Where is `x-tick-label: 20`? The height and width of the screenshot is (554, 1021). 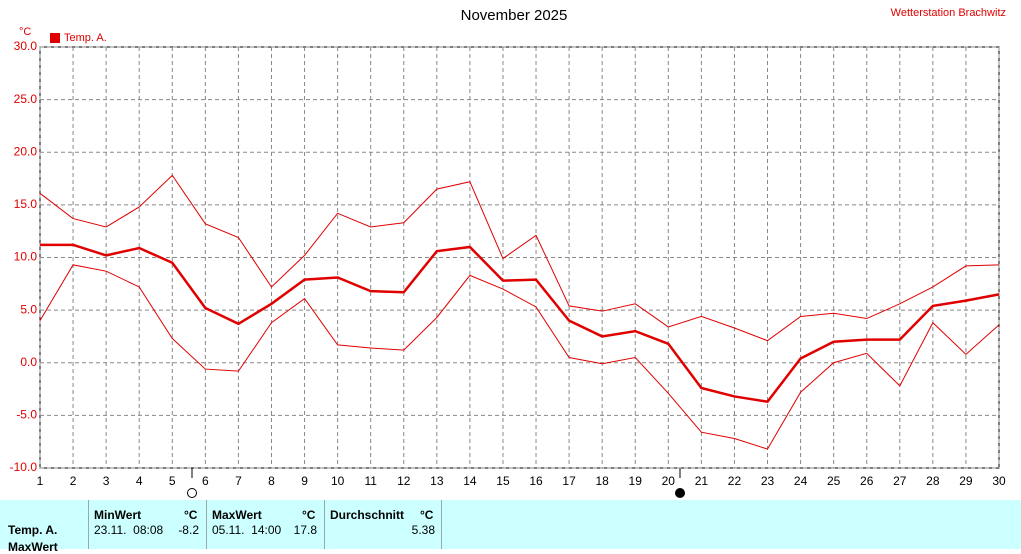
x-tick-label: 20 is located at coordinates (669, 481).